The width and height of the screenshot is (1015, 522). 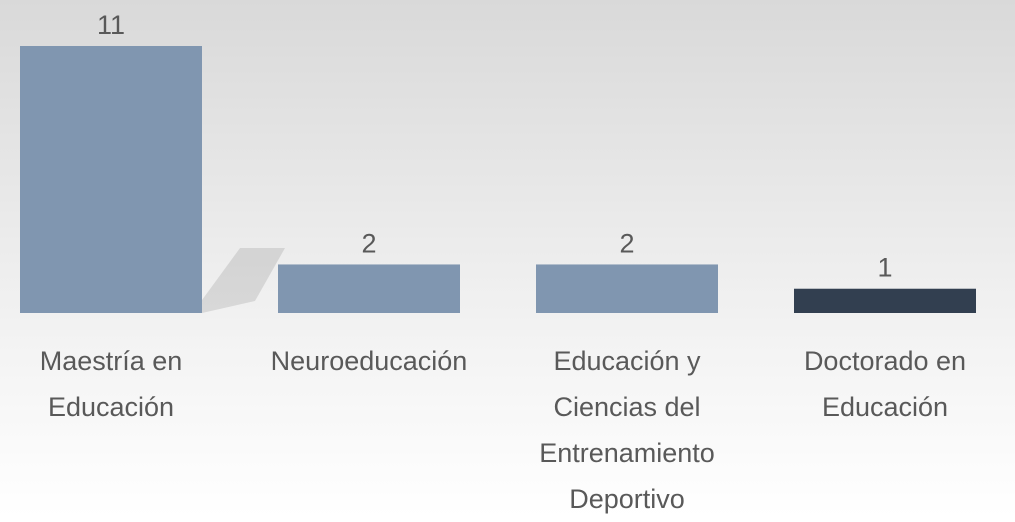 I want to click on x-tick-label: Neuroeducación, so click(x=369, y=361).